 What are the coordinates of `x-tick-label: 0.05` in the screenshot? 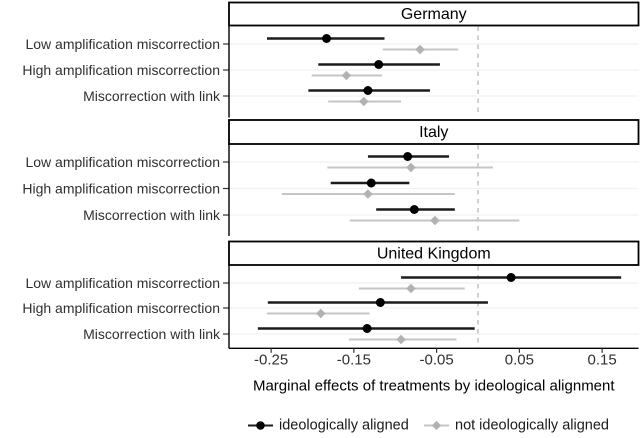 It's located at (519, 360).